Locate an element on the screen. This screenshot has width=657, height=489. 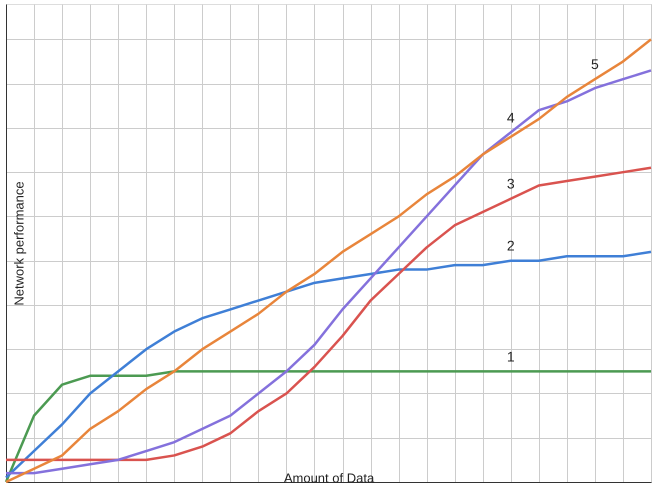
series-label: 3 is located at coordinates (510, 184).